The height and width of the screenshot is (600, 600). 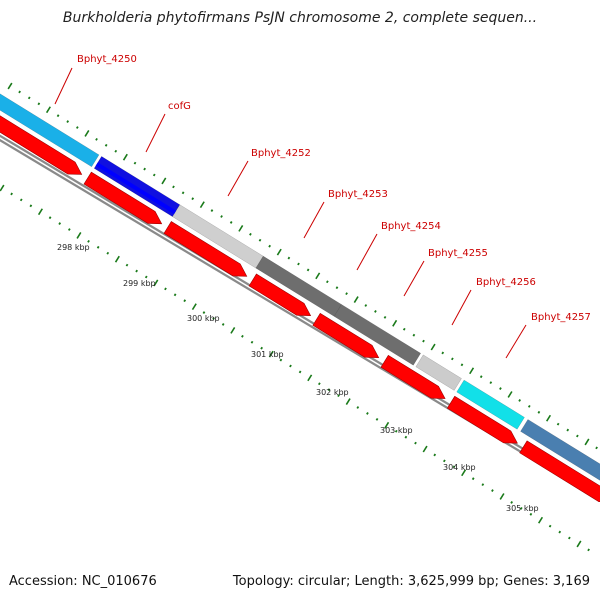 What do you see at coordinates (179, 106) in the screenshot?
I see `gene-label: cofG` at bounding box center [179, 106].